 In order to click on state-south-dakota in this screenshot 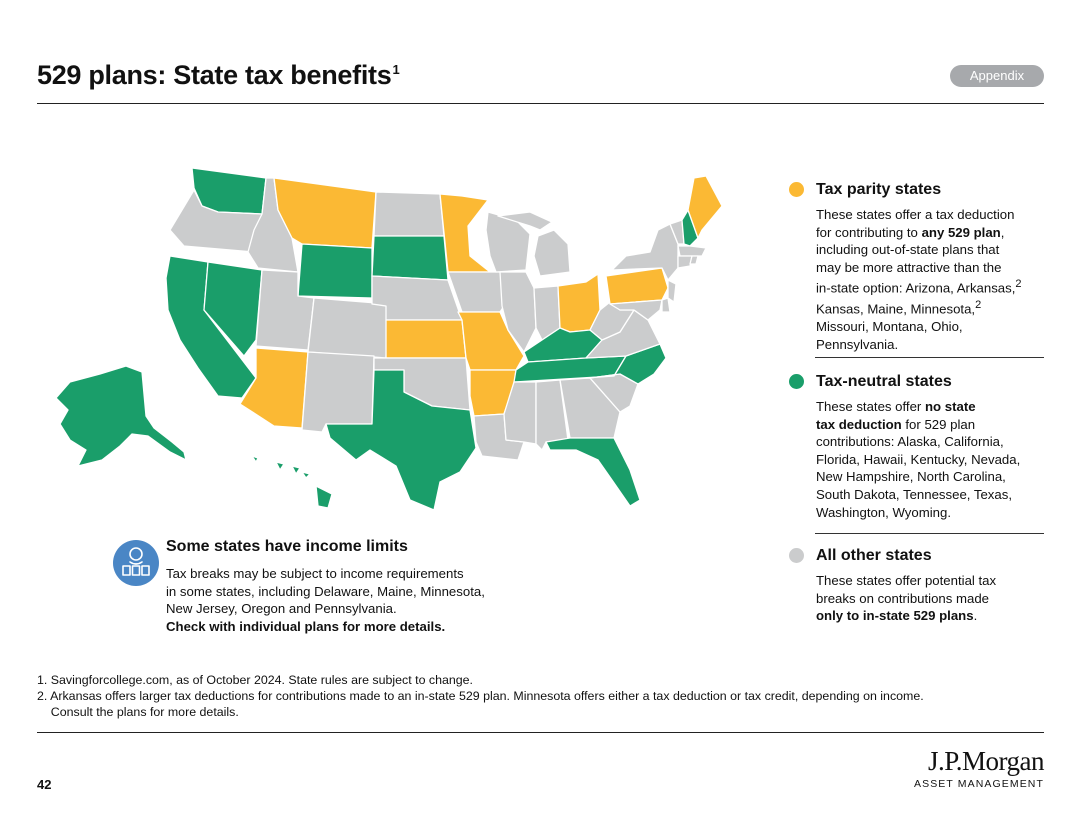, I will do `click(410, 258)`.